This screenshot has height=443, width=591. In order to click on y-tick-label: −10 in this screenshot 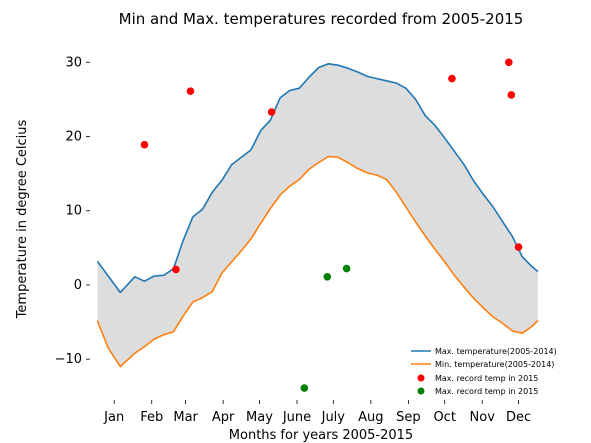, I will do `click(68, 359)`.